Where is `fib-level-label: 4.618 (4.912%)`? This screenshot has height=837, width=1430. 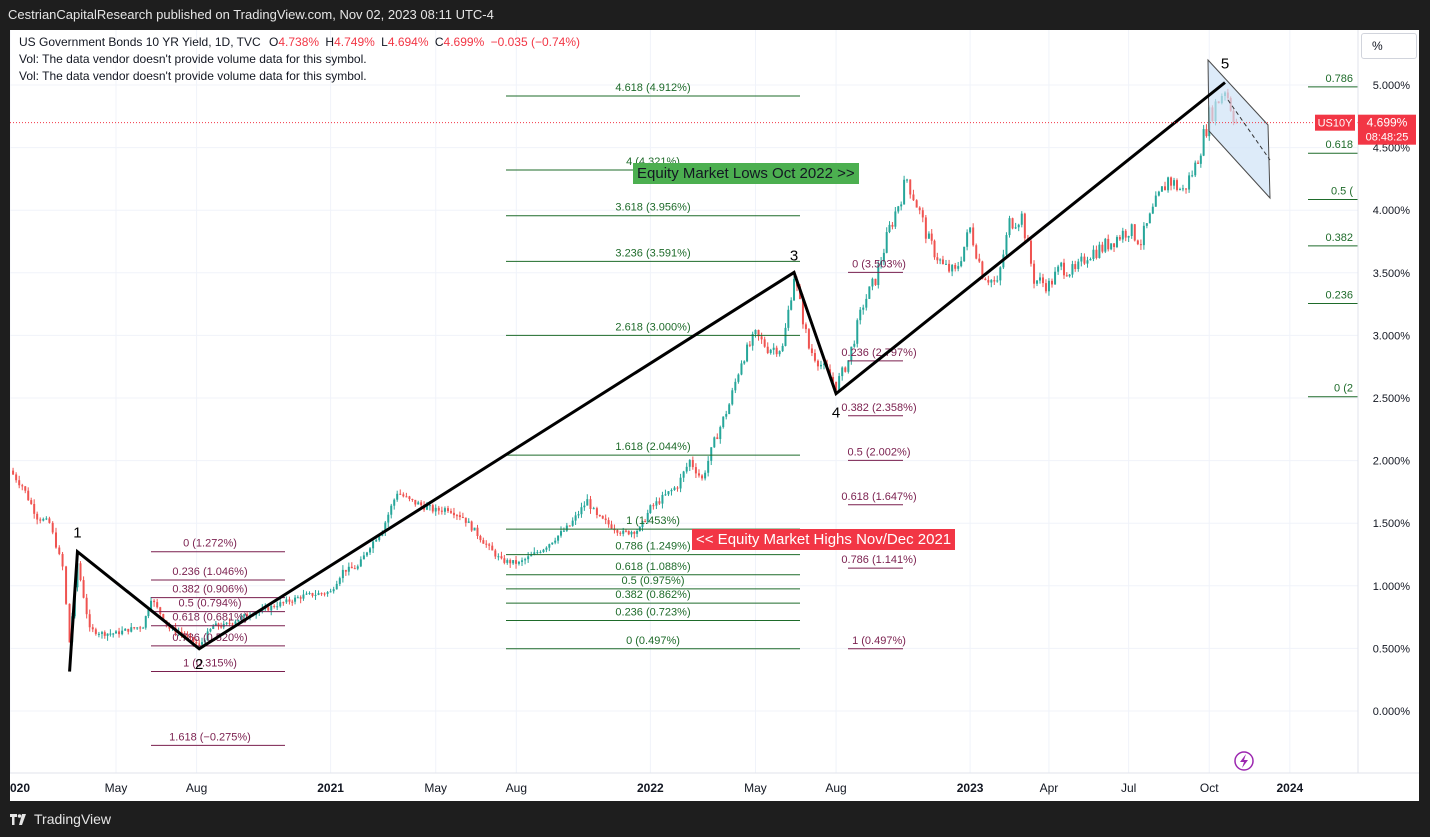 fib-level-label: 4.618 (4.912%) is located at coordinates (652, 88).